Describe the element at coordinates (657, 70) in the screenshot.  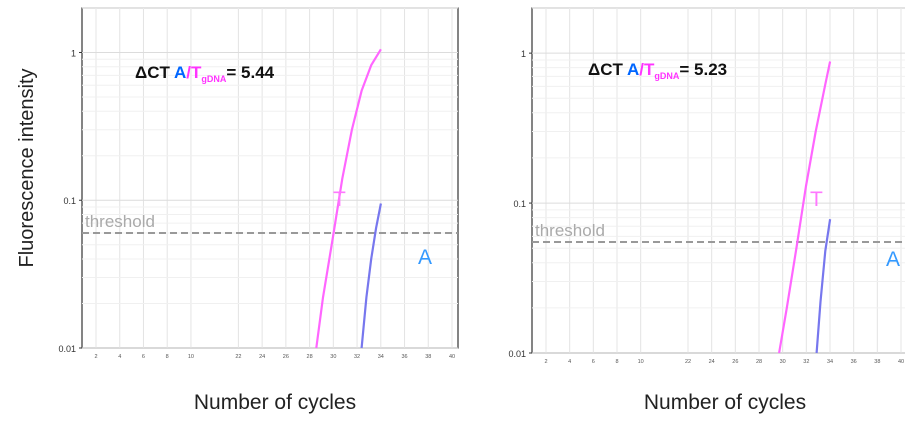
I see `delta-ct-annotation: ΔCT A/TgDNA= 5.23` at that location.